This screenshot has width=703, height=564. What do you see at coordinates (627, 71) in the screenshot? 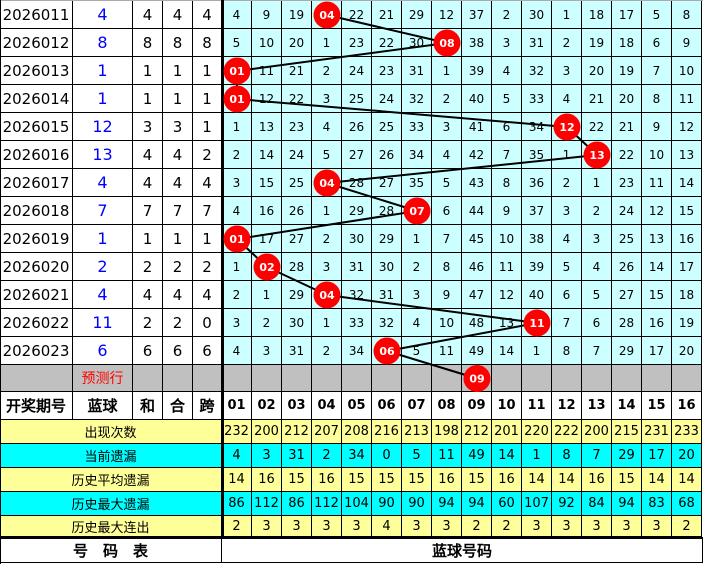
I see `grid-cell: 19` at bounding box center [627, 71].